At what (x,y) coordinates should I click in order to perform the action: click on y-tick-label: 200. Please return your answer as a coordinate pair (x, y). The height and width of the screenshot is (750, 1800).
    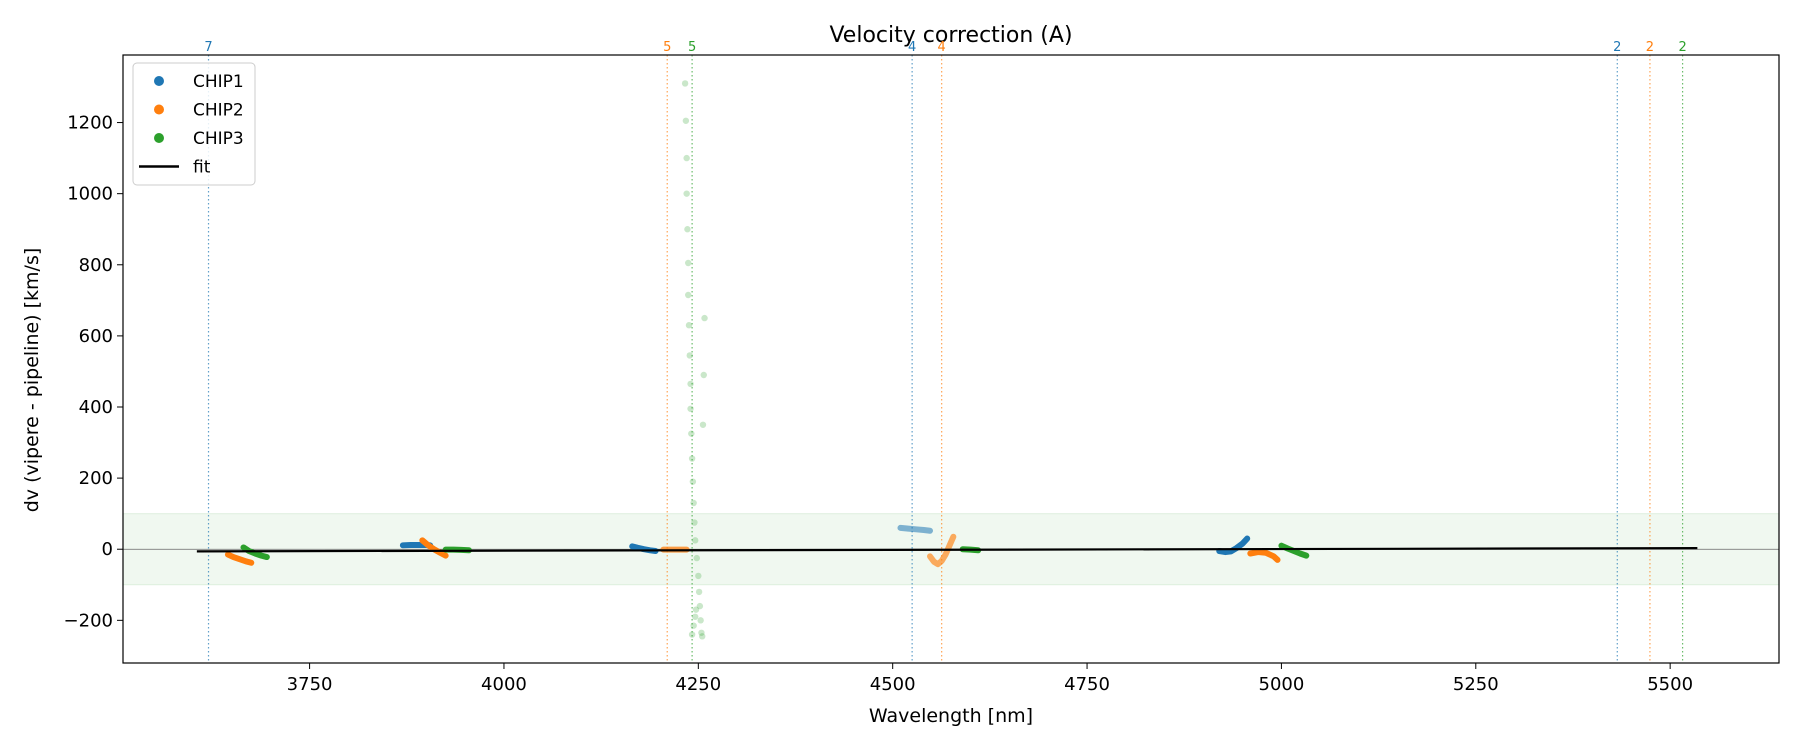
    Looking at the image, I should click on (96, 478).